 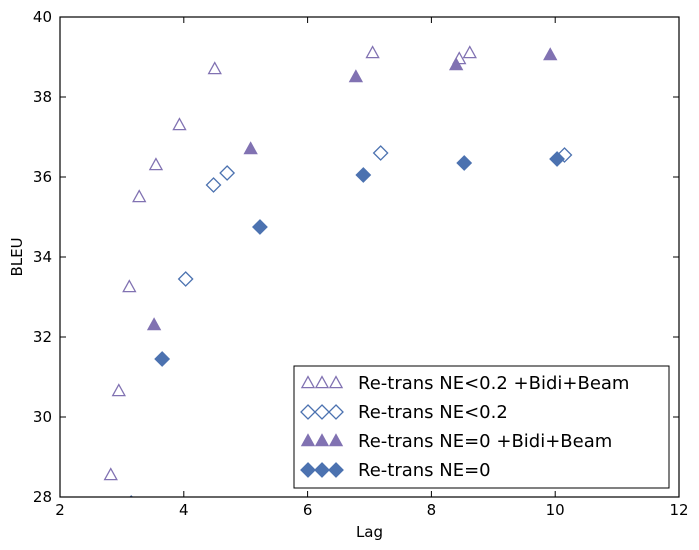 What do you see at coordinates (555, 510) in the screenshot?
I see `x-tick-label-5: 10` at bounding box center [555, 510].